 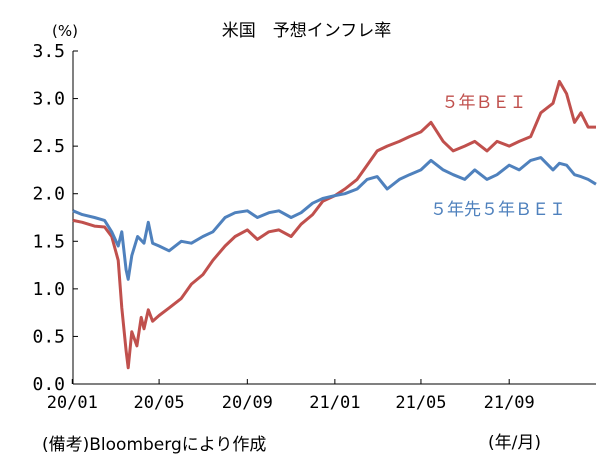 What do you see at coordinates (48, 384) in the screenshot?
I see `y-tick-label: 0.0` at bounding box center [48, 384].